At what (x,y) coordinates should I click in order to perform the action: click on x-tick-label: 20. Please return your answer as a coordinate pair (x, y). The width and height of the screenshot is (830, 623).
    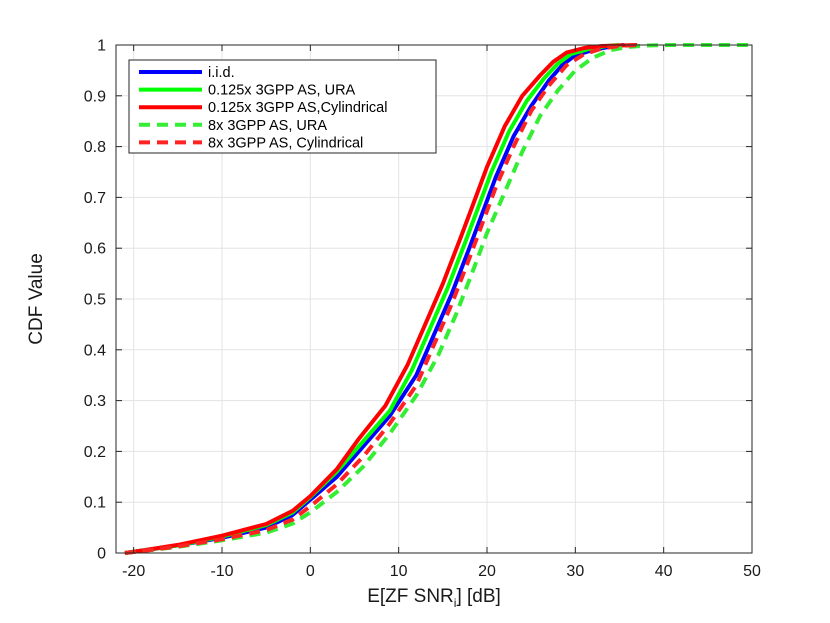
    Looking at the image, I should click on (487, 571).